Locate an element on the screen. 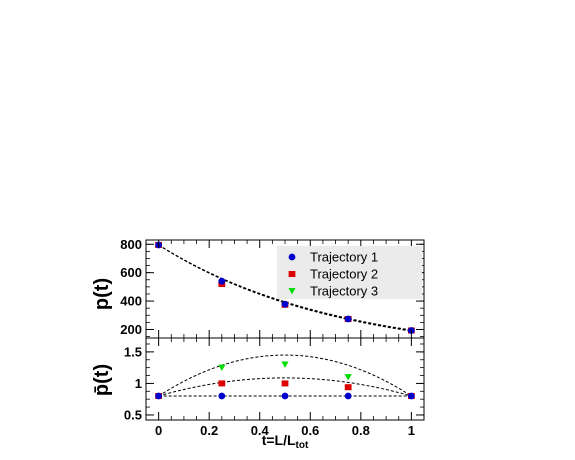 The image size is (575, 460). top-fit-curves is located at coordinates (285, 288).